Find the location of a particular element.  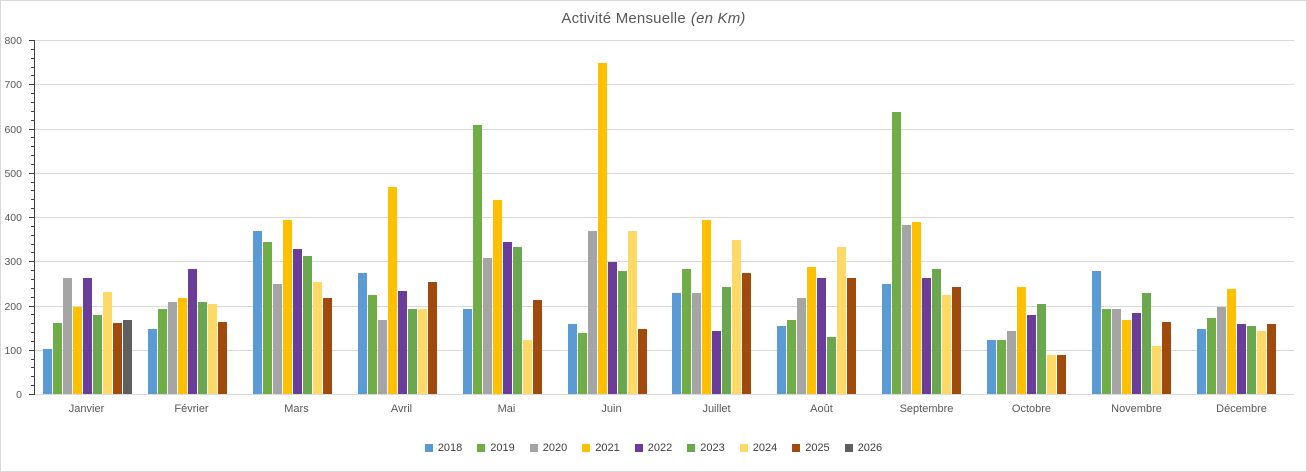

bar-group-décembre is located at coordinates (1241, 218).